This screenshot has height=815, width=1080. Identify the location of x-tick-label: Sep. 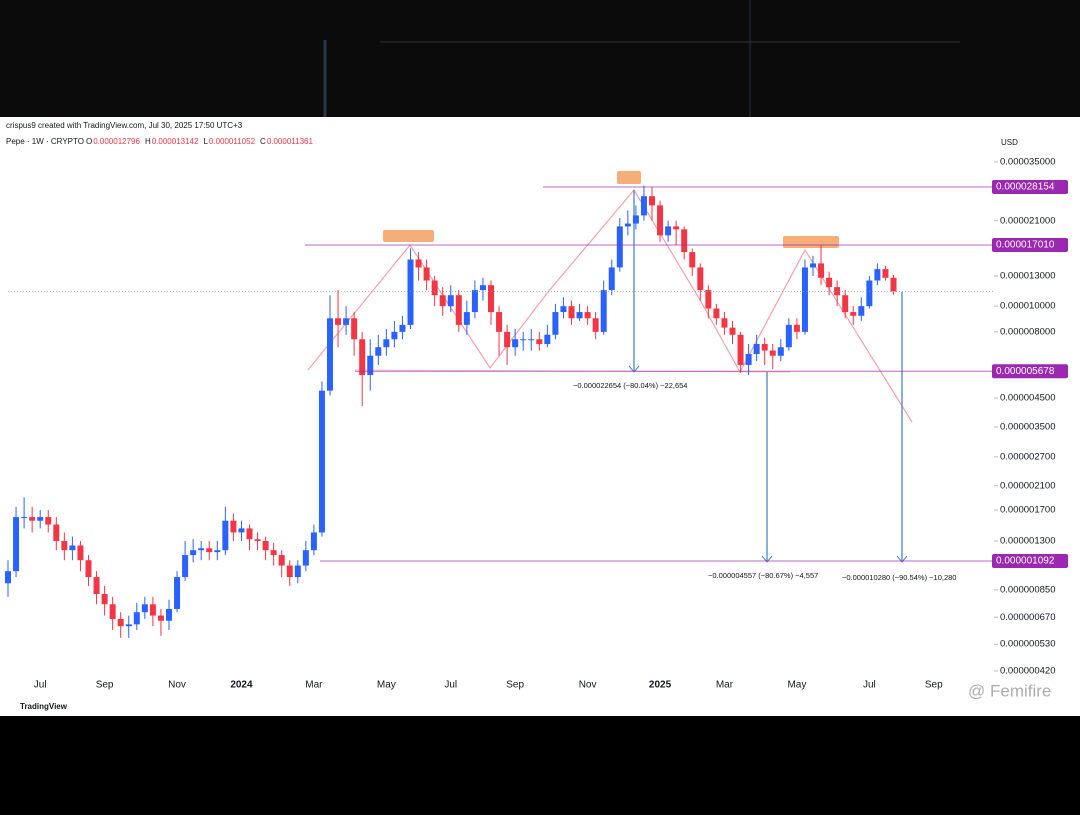
(934, 685).